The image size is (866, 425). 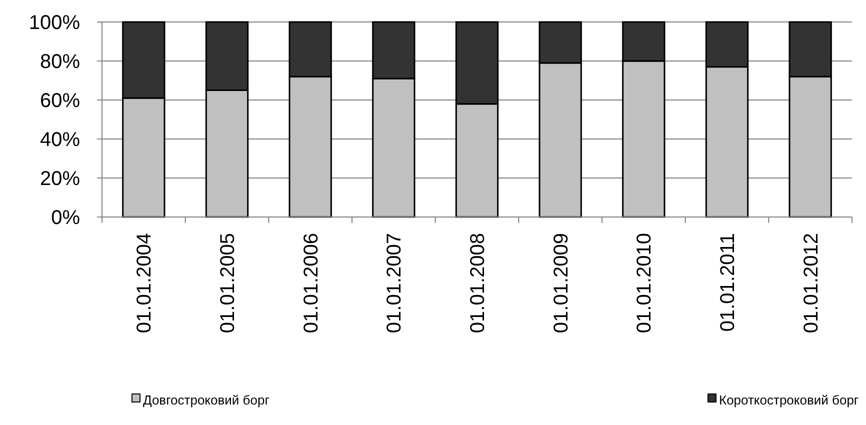 I want to click on x-tick-label: 01.01.2005, so click(x=228, y=283).